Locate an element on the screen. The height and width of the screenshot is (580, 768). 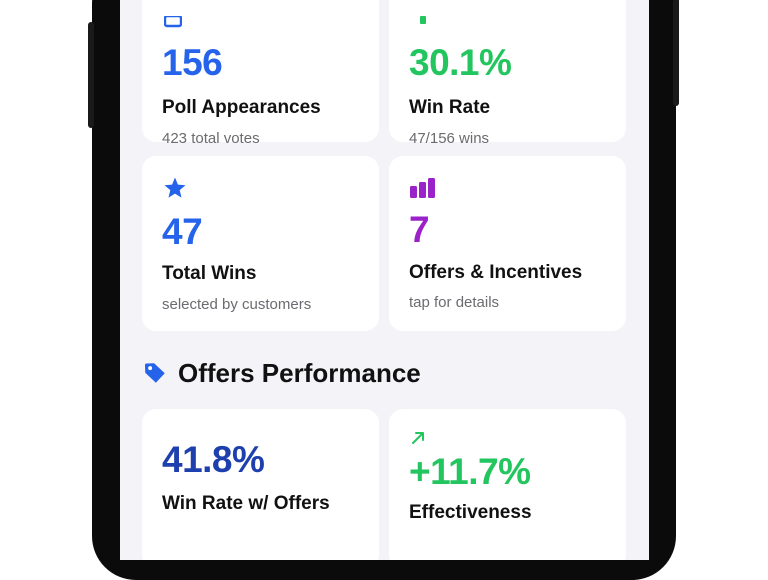
effectiveness-label: Effectiveness is located at coordinates (470, 512).